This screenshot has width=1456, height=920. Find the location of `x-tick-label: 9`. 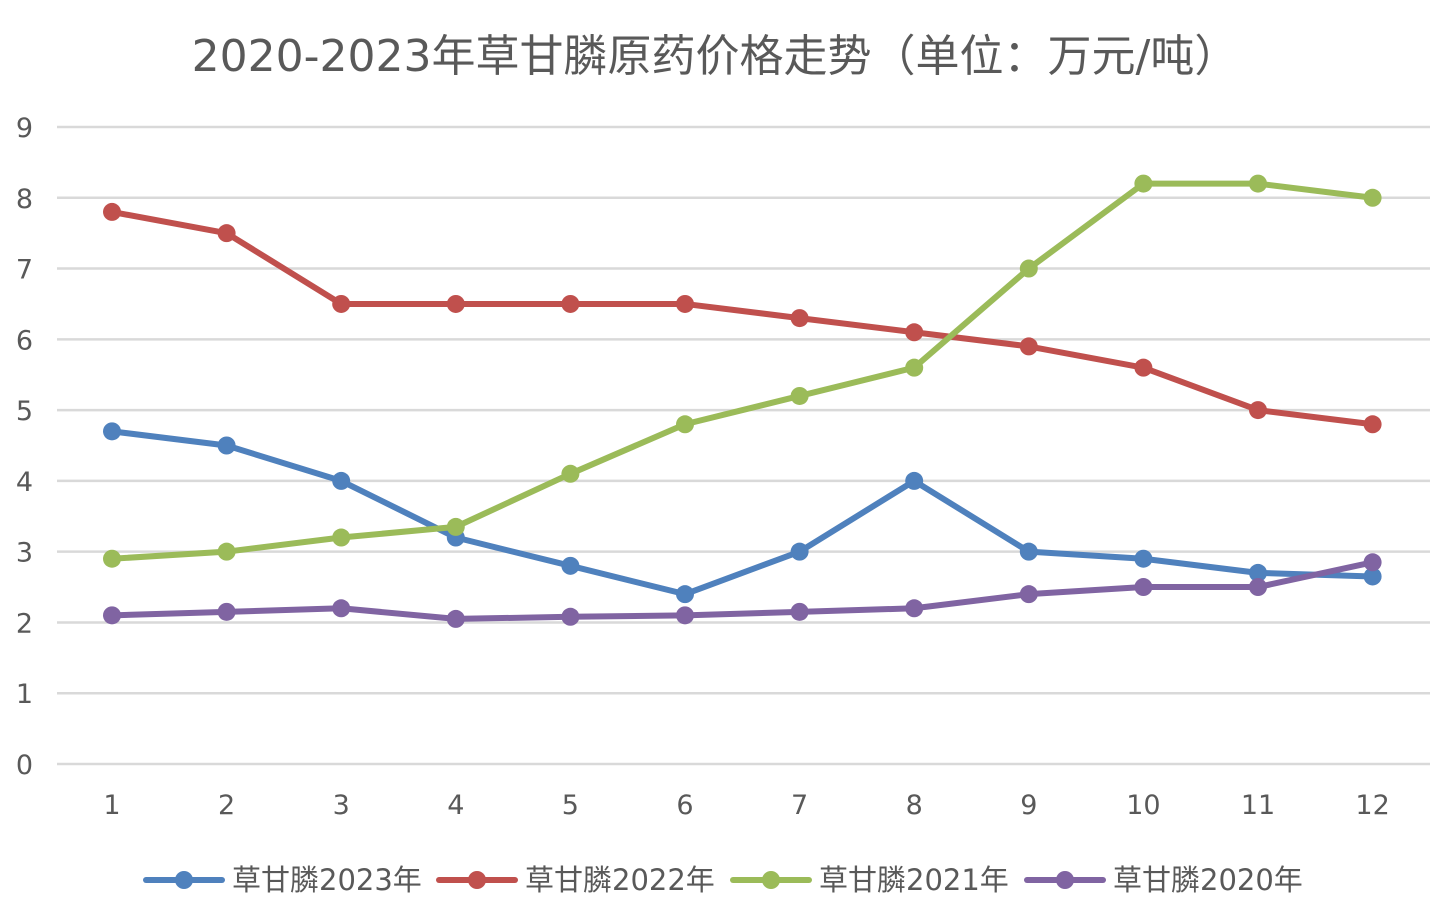

x-tick-label: 9 is located at coordinates (1028, 805).